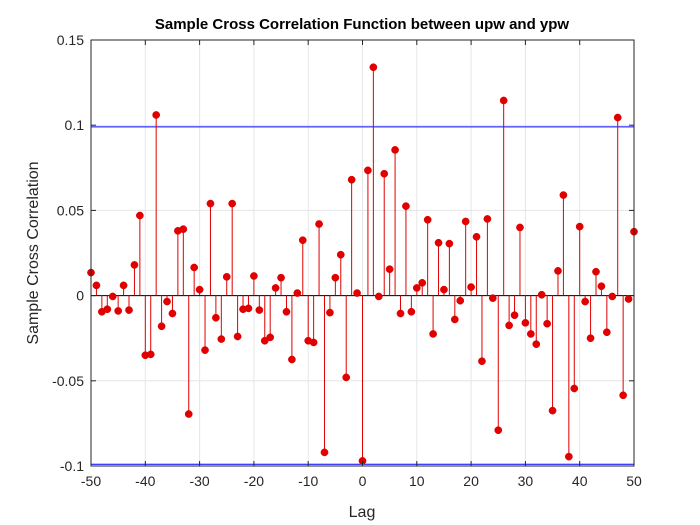 The width and height of the screenshot is (700, 525). I want to click on y-tick-label: 0.05, so click(70, 210).